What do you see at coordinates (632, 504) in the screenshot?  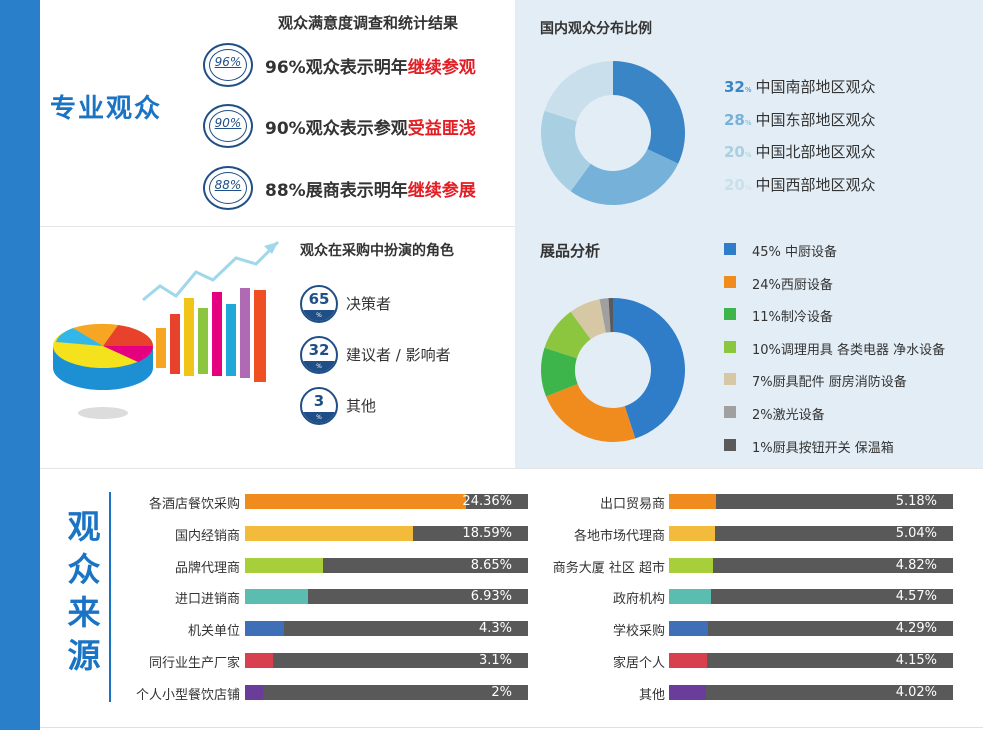 I see `source-category-label: 出口贸易商` at bounding box center [632, 504].